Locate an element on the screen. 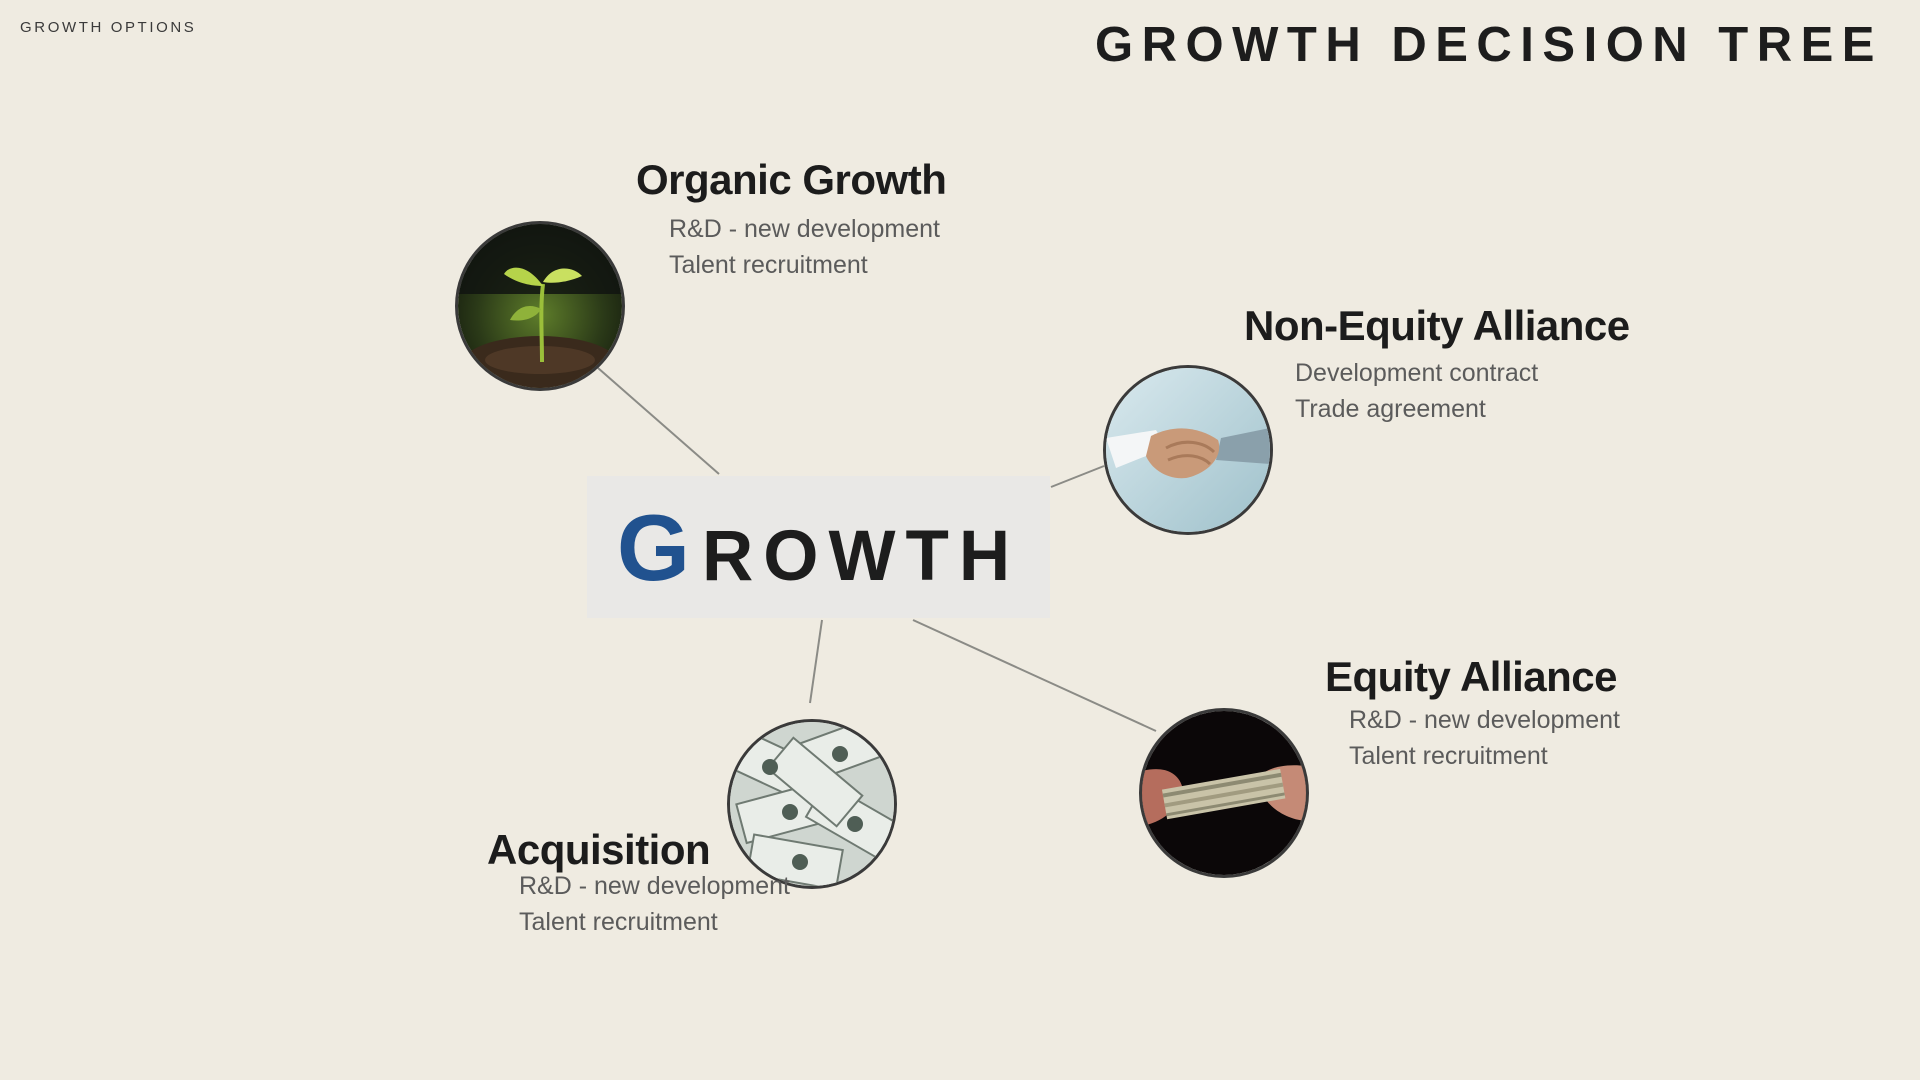 This screenshot has width=1920, height=1080. slide-title: GROWTH DECISION TREE is located at coordinates (1489, 45).